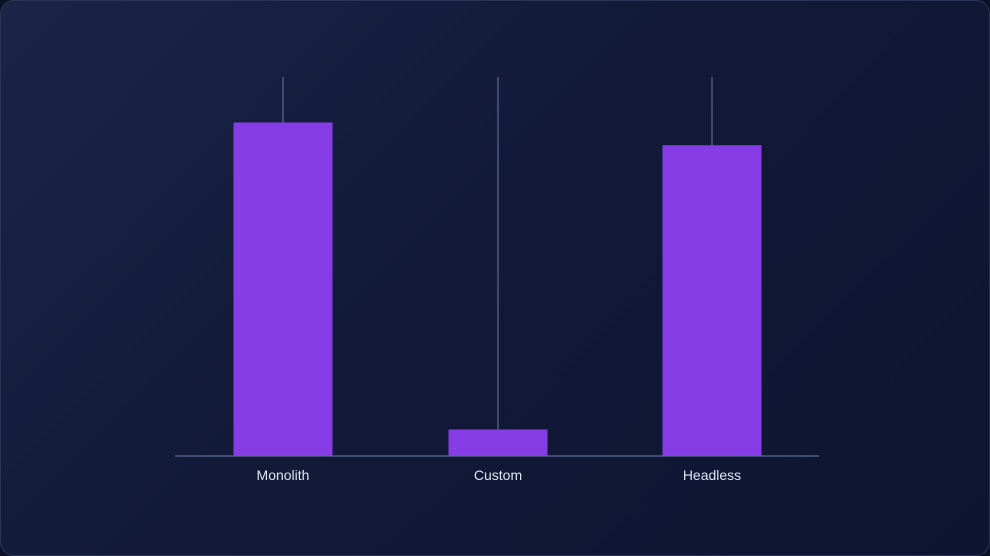 This screenshot has height=556, width=990. Describe the element at coordinates (498, 442) in the screenshot. I see `bar-custom` at that location.